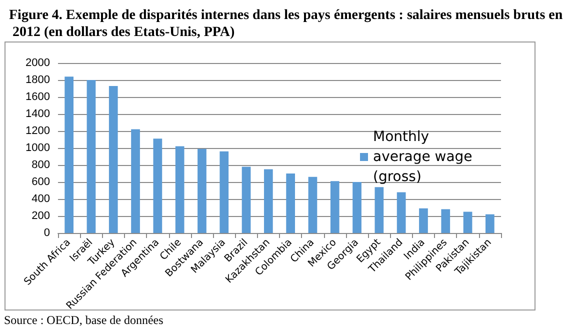 Image resolution: width=583 pixels, height=334 pixels. Describe the element at coordinates (41, 216) in the screenshot. I see `y-tick-label: 200` at that location.